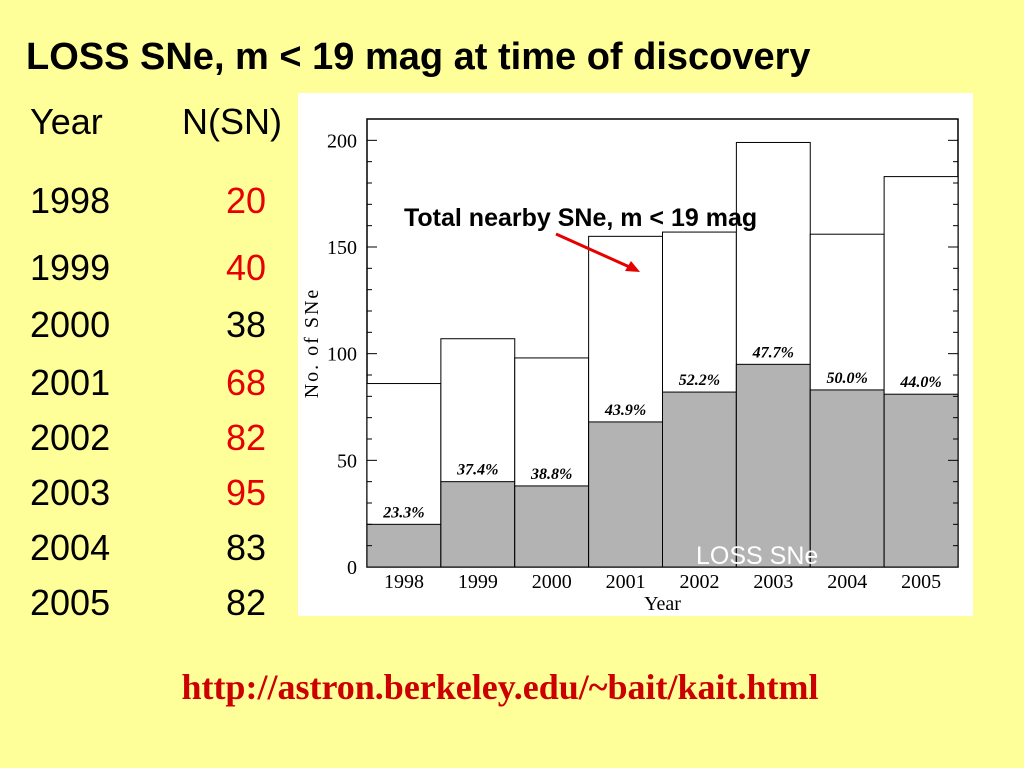 This screenshot has height=768, width=1024. Describe the element at coordinates (70, 267) in the screenshot. I see `row-year: 1999` at that location.